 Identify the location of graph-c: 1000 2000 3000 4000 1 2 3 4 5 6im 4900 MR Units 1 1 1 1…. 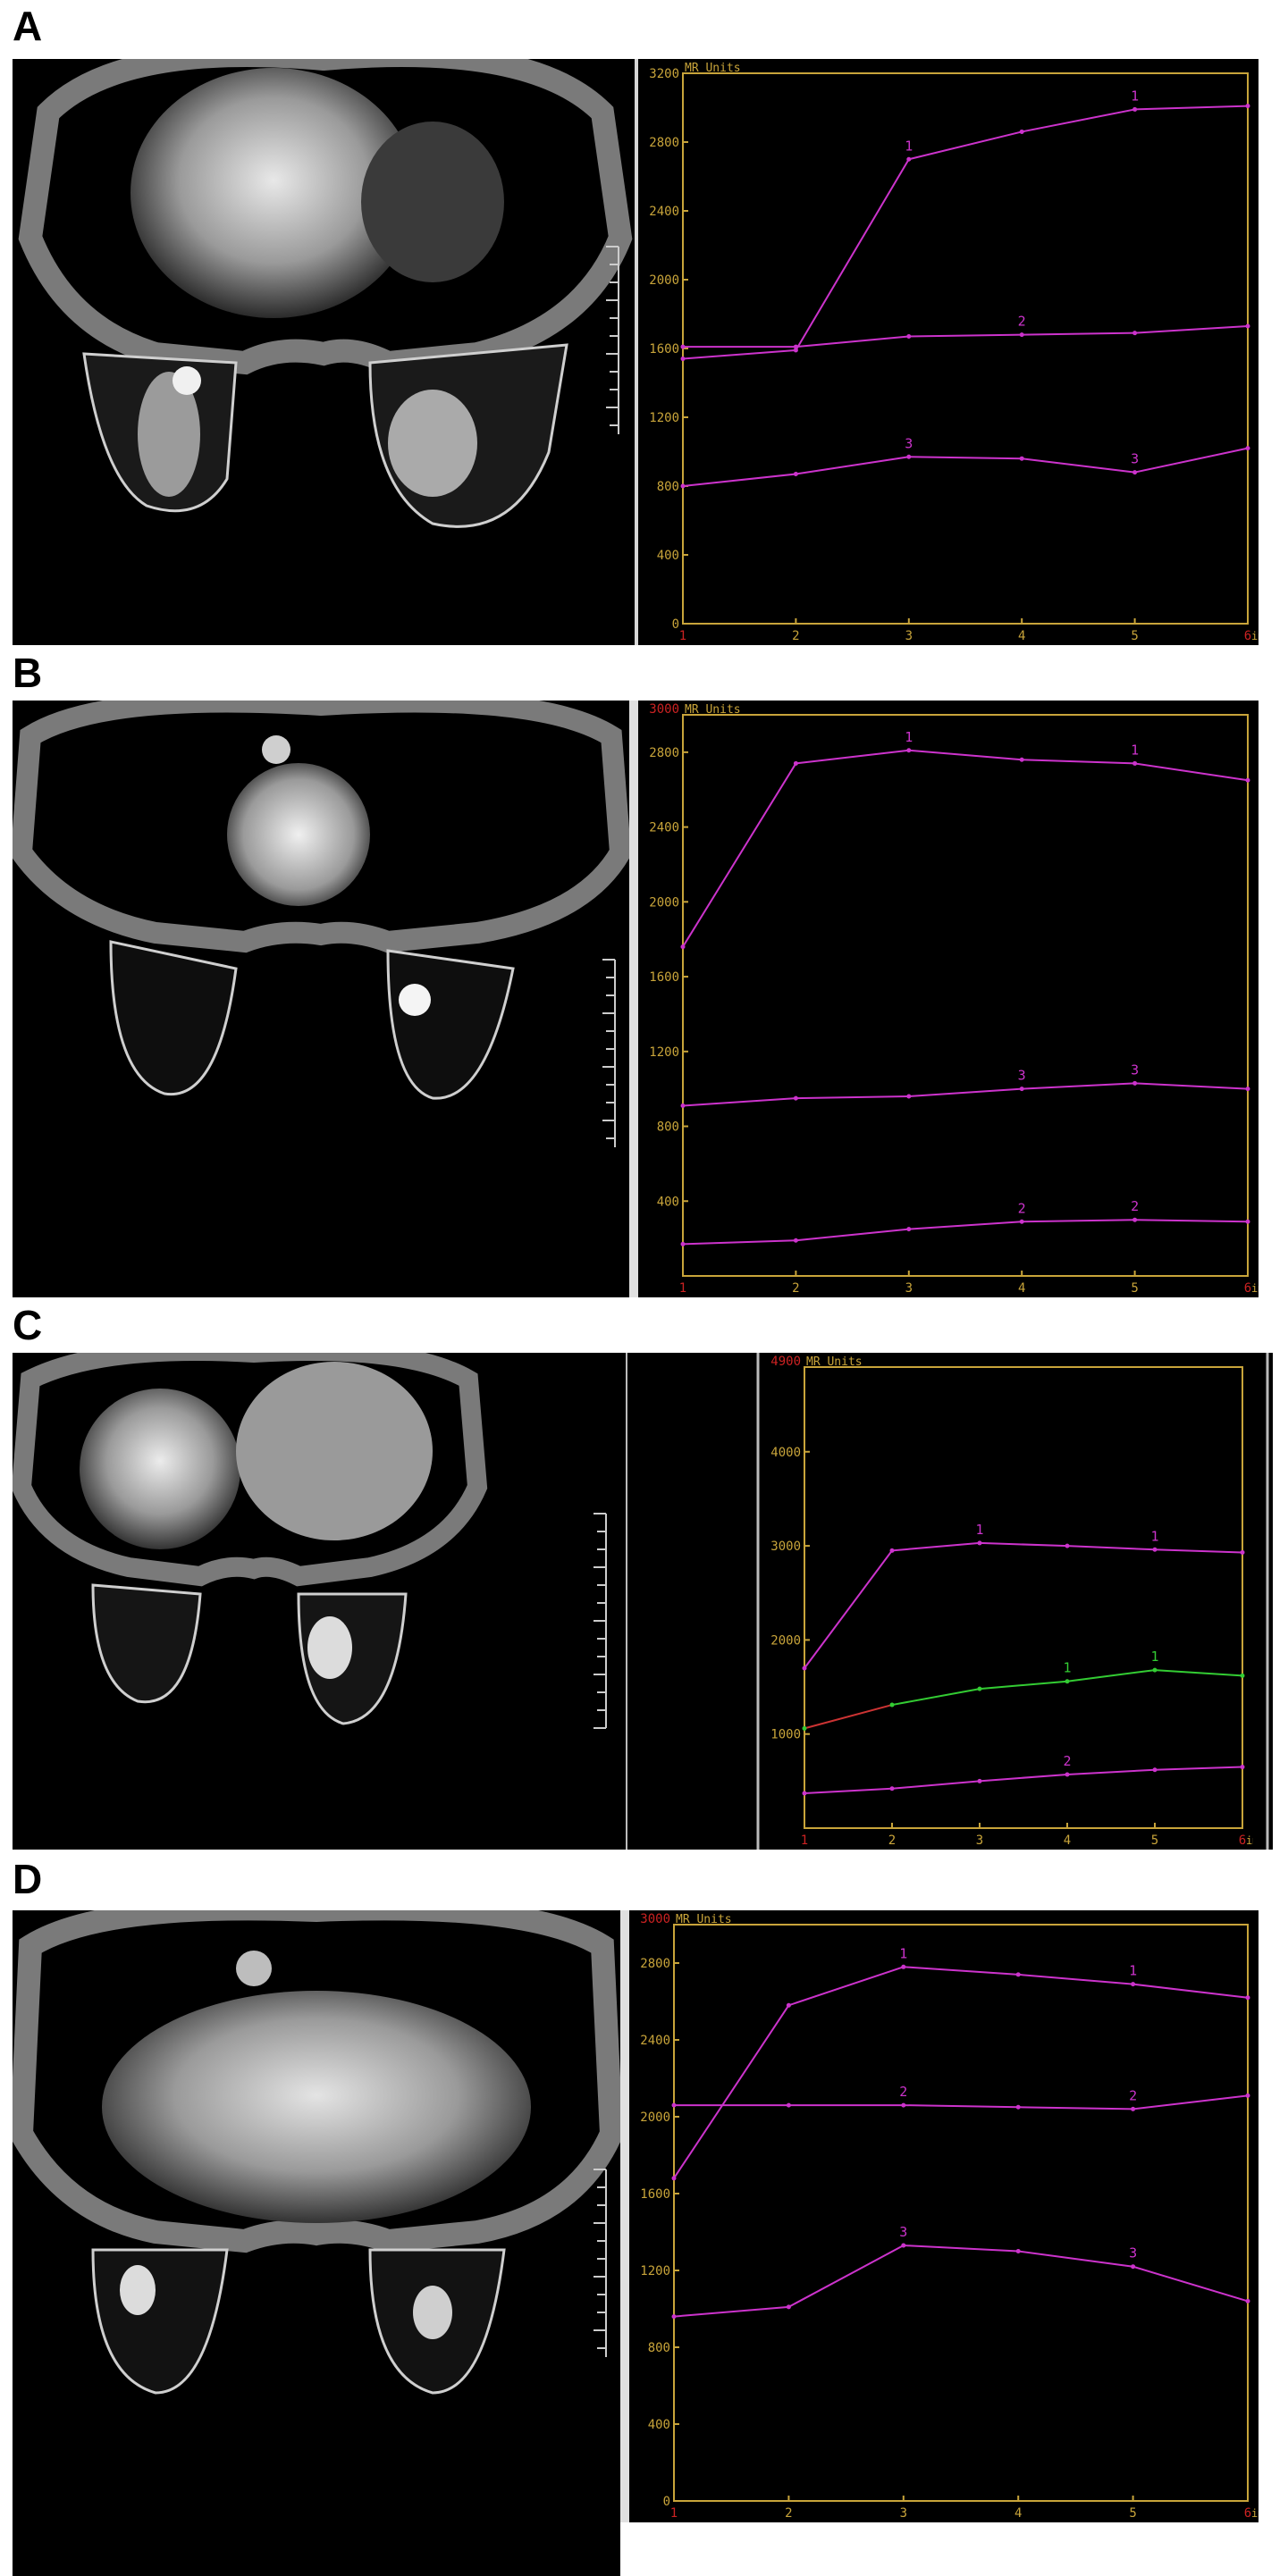
(1007, 1601).